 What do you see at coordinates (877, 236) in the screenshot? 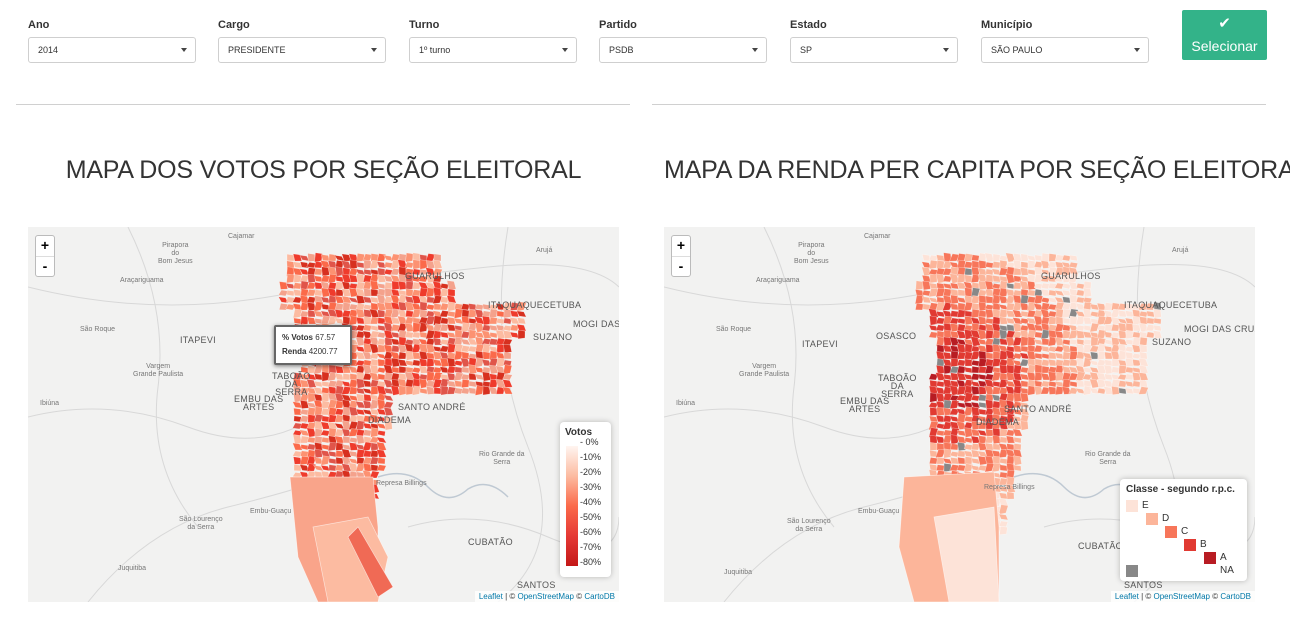
I see `place-label: Cajamar` at bounding box center [877, 236].